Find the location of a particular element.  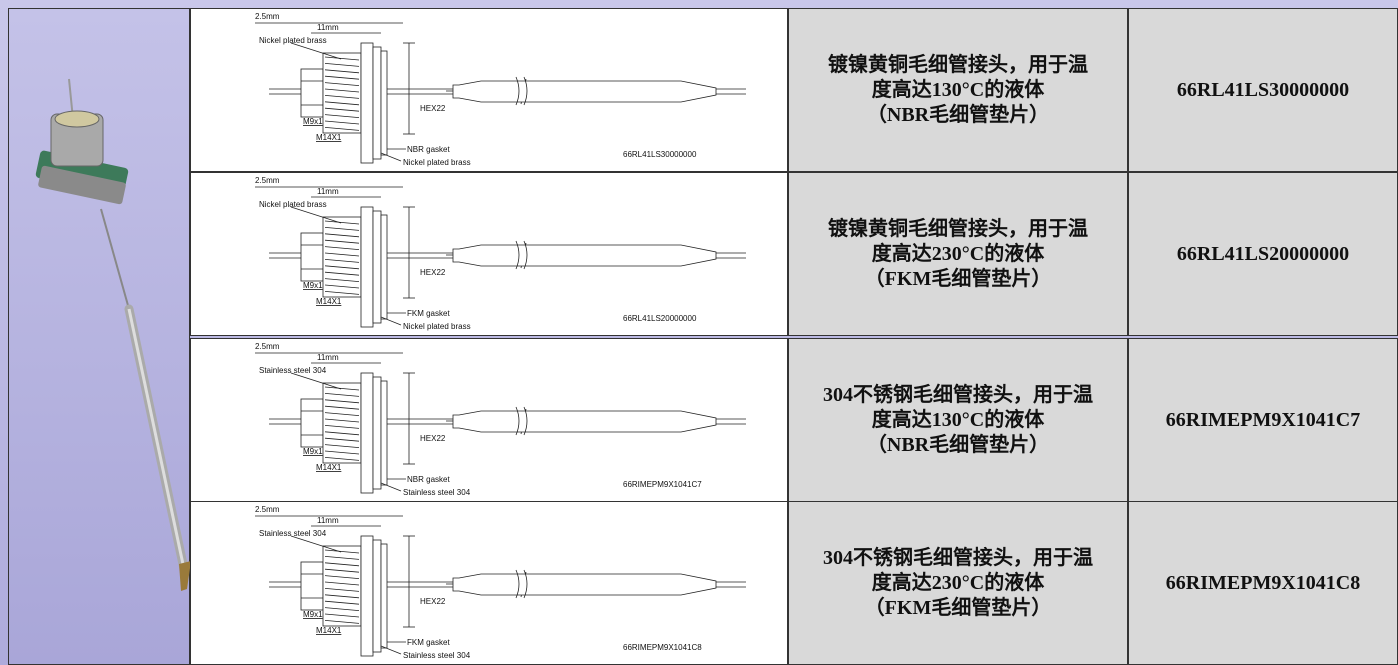

part-number: 66RL41LS20000000 is located at coordinates (1263, 253).